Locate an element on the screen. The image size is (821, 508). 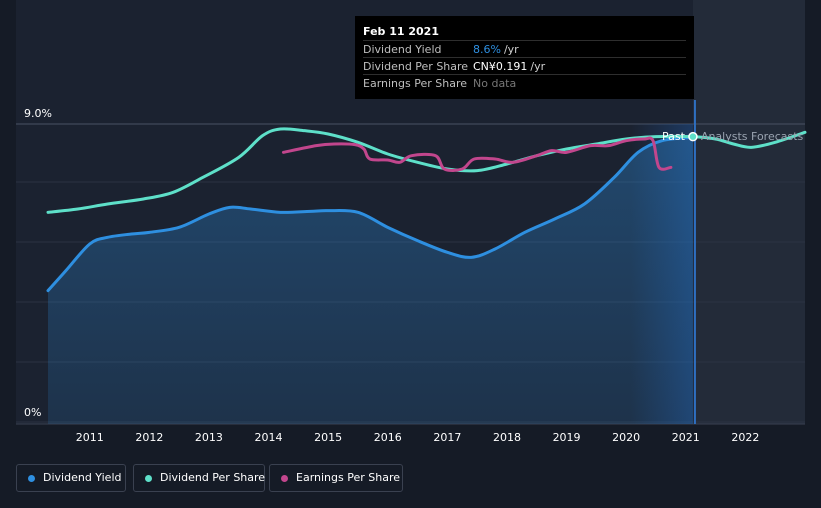
tooltip-date: Feb 11 2021 is located at coordinates (401, 31).